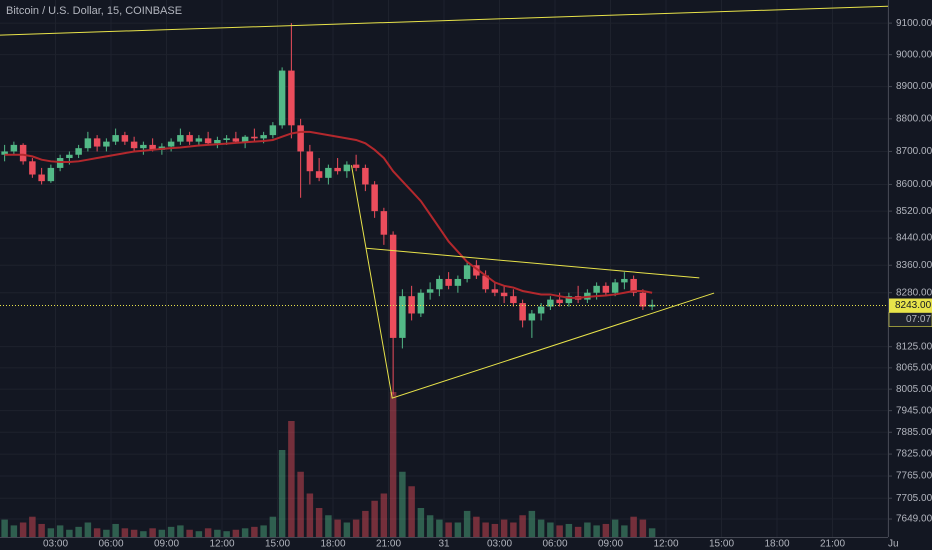  What do you see at coordinates (914, 367) in the screenshot?
I see `y-tick-label: 8065.00` at bounding box center [914, 367].